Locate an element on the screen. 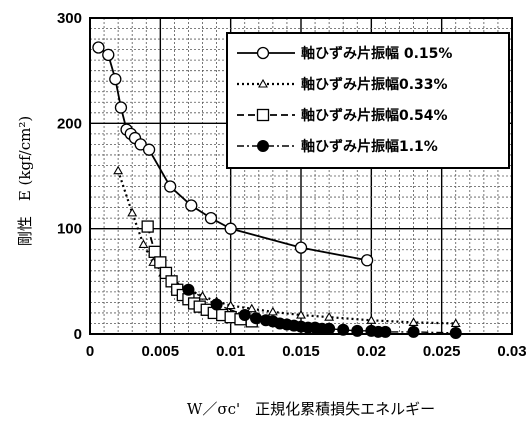 This screenshot has width=526, height=421. x-tick-label: 0.03 is located at coordinates (511, 351).